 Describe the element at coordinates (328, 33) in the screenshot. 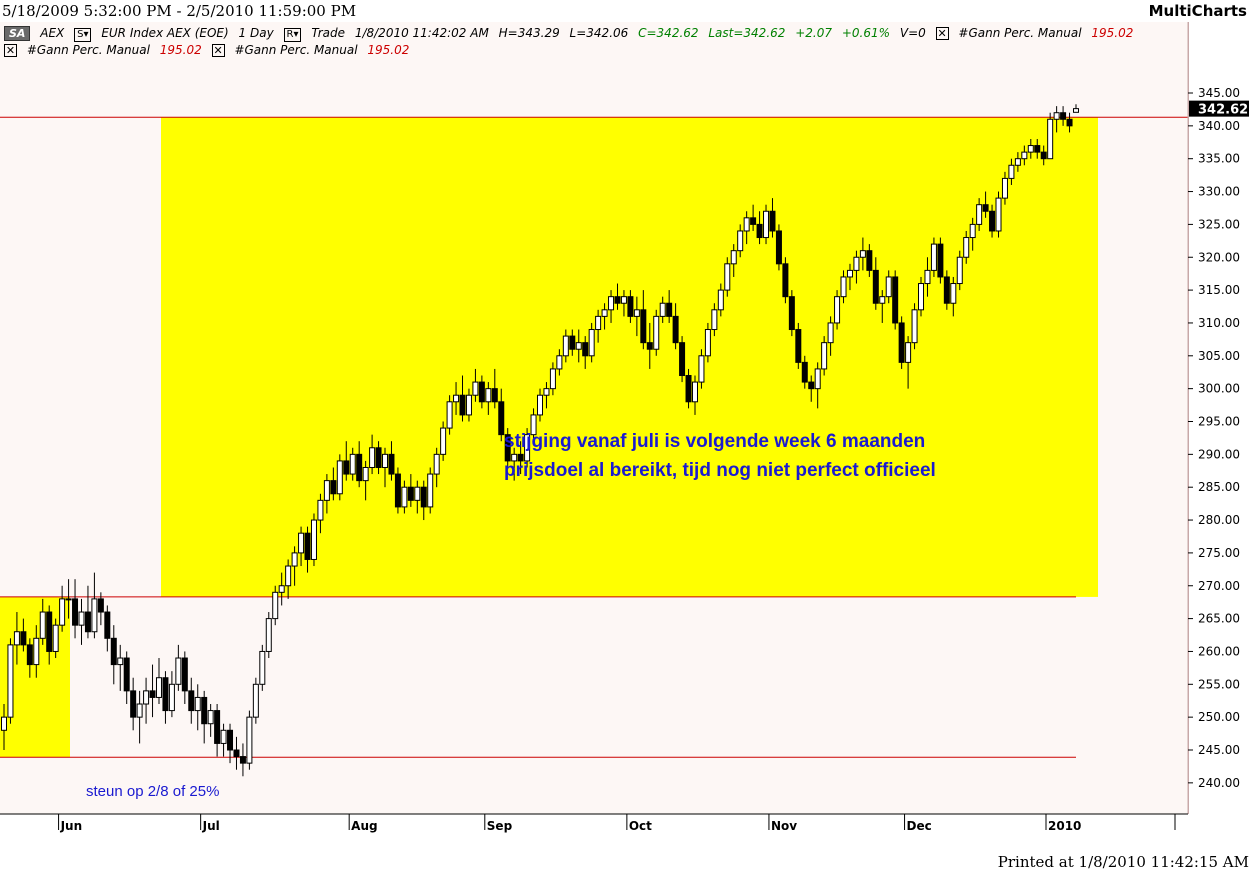

I see `legend-mode: Trade` at that location.